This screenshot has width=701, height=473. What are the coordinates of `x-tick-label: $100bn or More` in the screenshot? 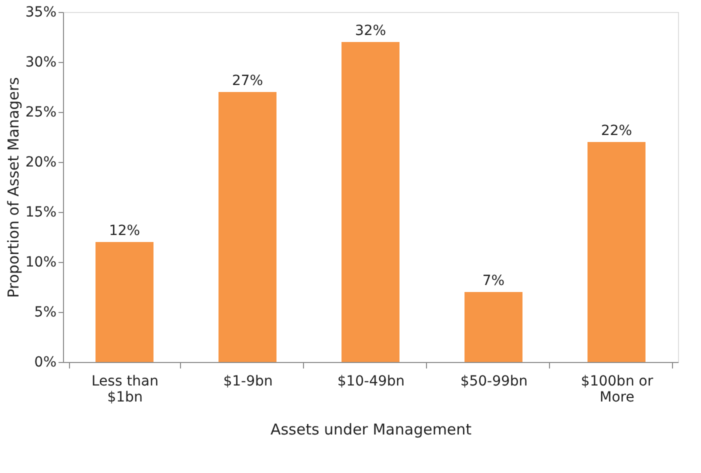 It's located at (617, 390).